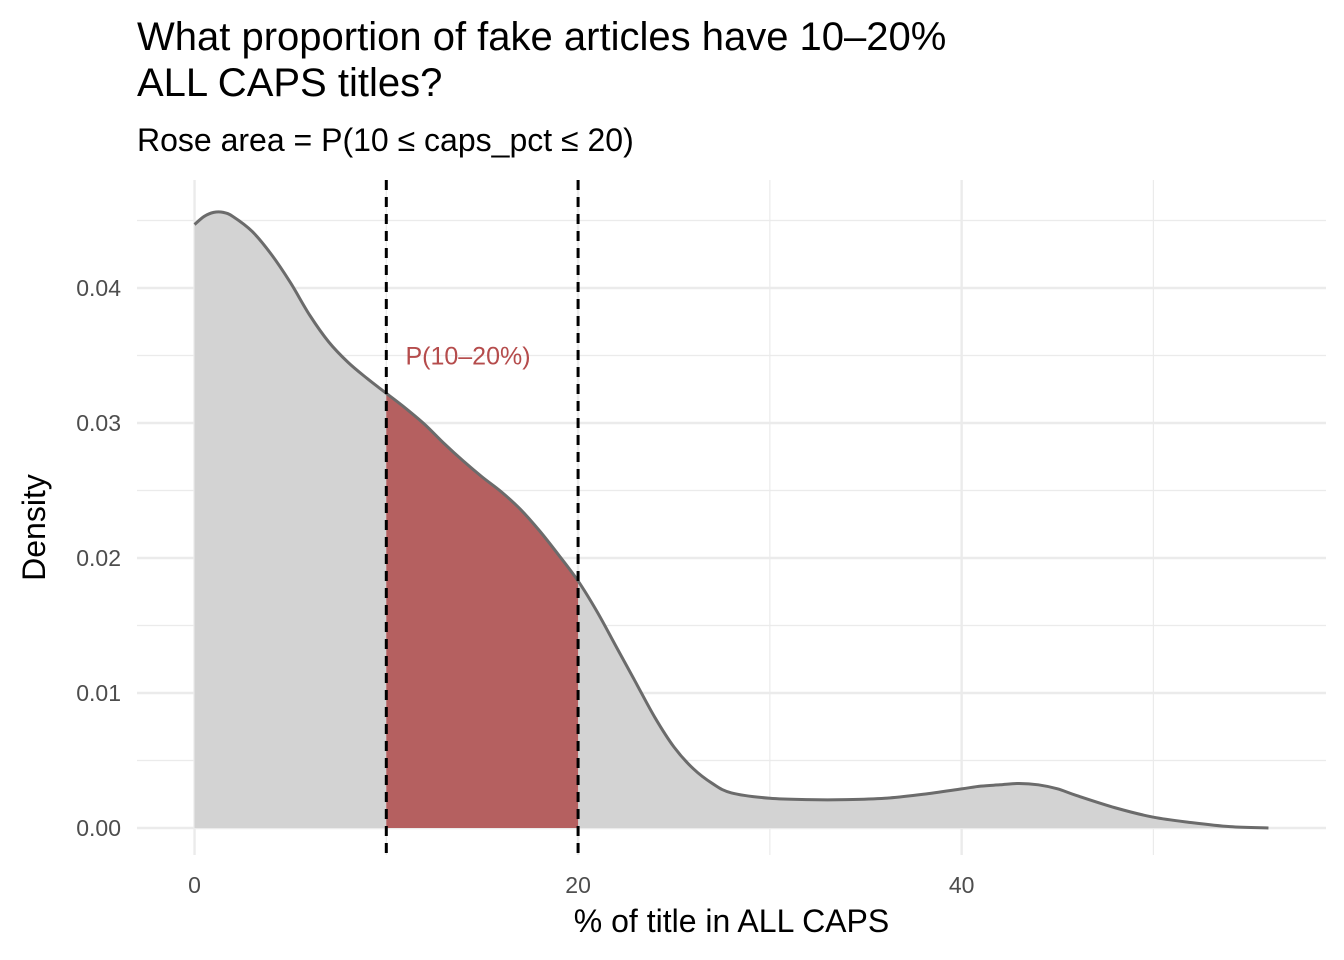  I want to click on threshold-lines, so click(482, 519).